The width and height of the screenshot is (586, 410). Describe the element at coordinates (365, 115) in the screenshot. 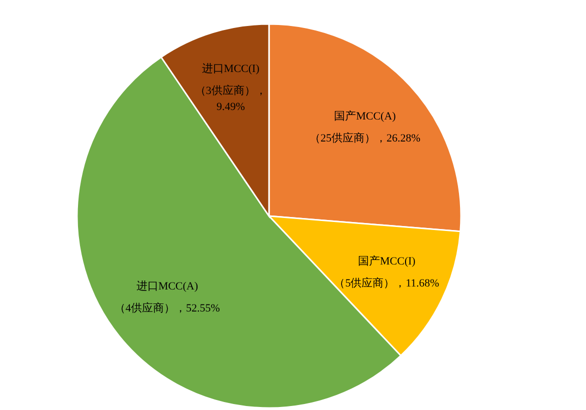

I see `slice-label: 国产MCC(A)` at that location.